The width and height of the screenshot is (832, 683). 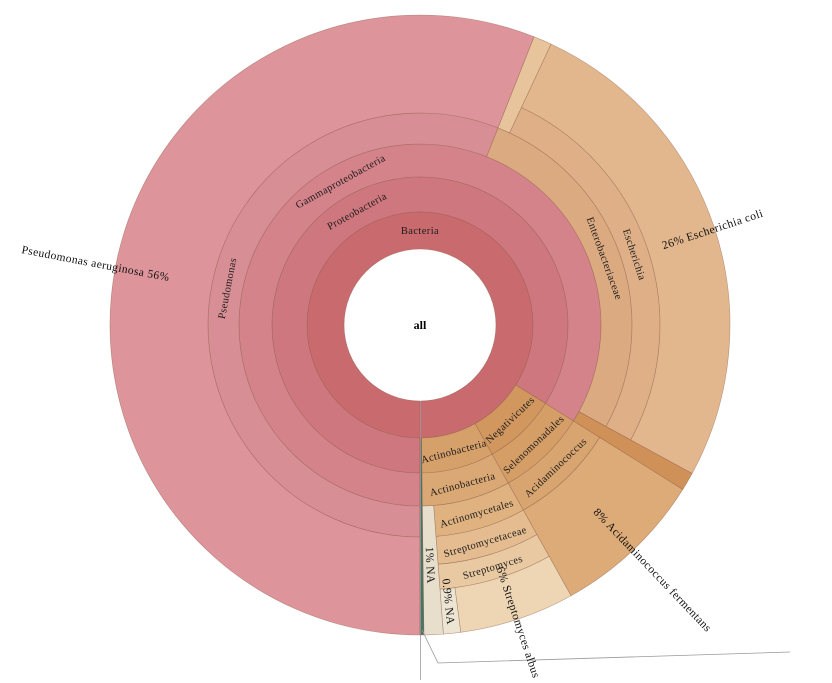 What do you see at coordinates (430, 566) in the screenshot?
I see `label-1-na: 1% NA` at bounding box center [430, 566].